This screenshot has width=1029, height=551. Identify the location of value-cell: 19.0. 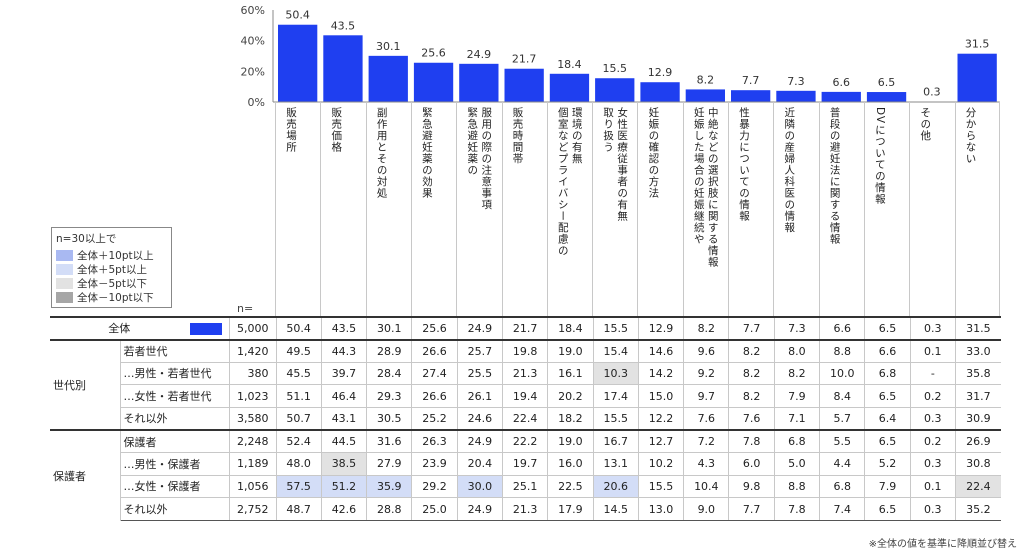
(570, 440).